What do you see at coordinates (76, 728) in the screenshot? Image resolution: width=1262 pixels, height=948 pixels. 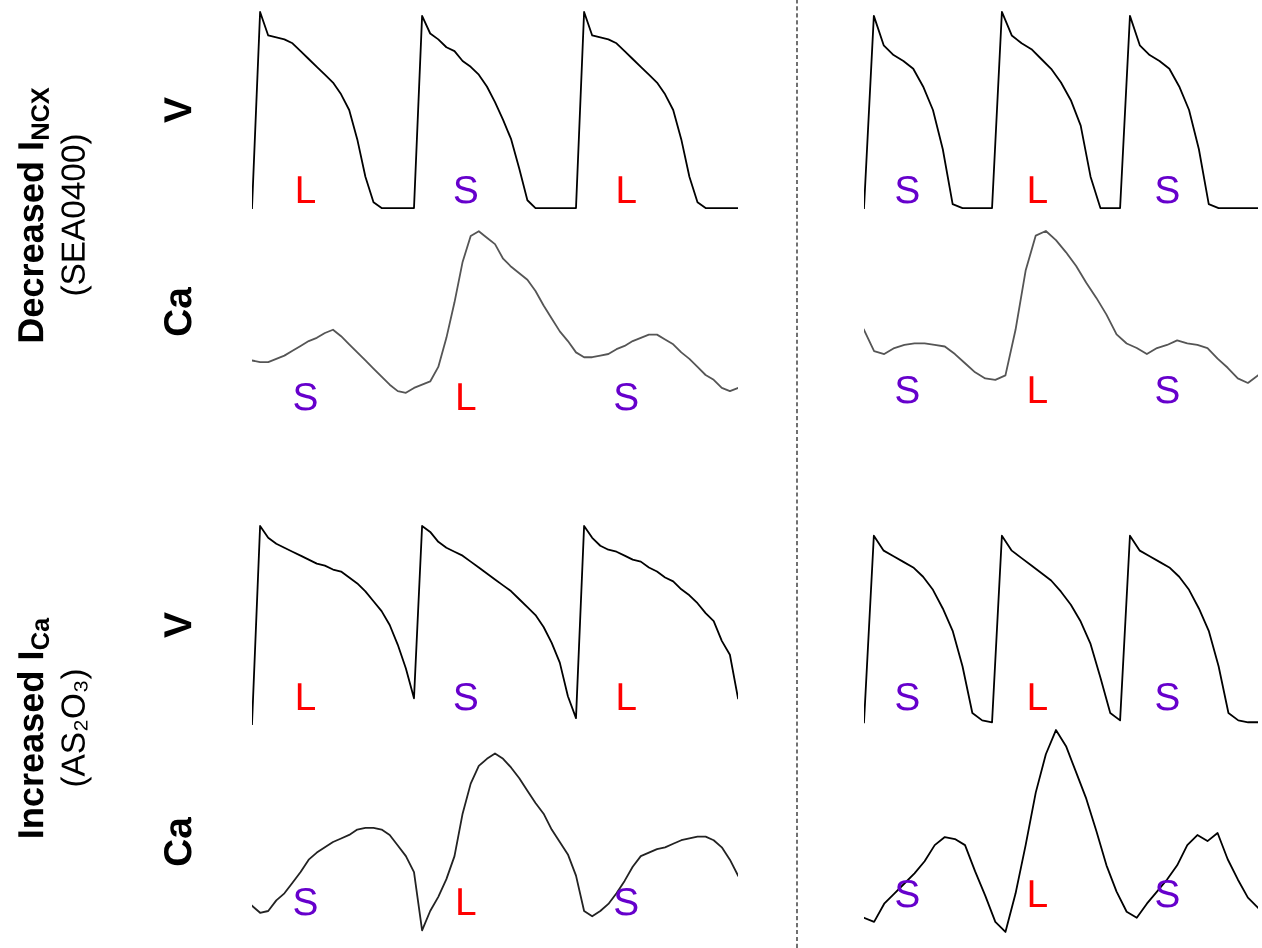 I see `text: (AS₂O₃)` at bounding box center [76, 728].